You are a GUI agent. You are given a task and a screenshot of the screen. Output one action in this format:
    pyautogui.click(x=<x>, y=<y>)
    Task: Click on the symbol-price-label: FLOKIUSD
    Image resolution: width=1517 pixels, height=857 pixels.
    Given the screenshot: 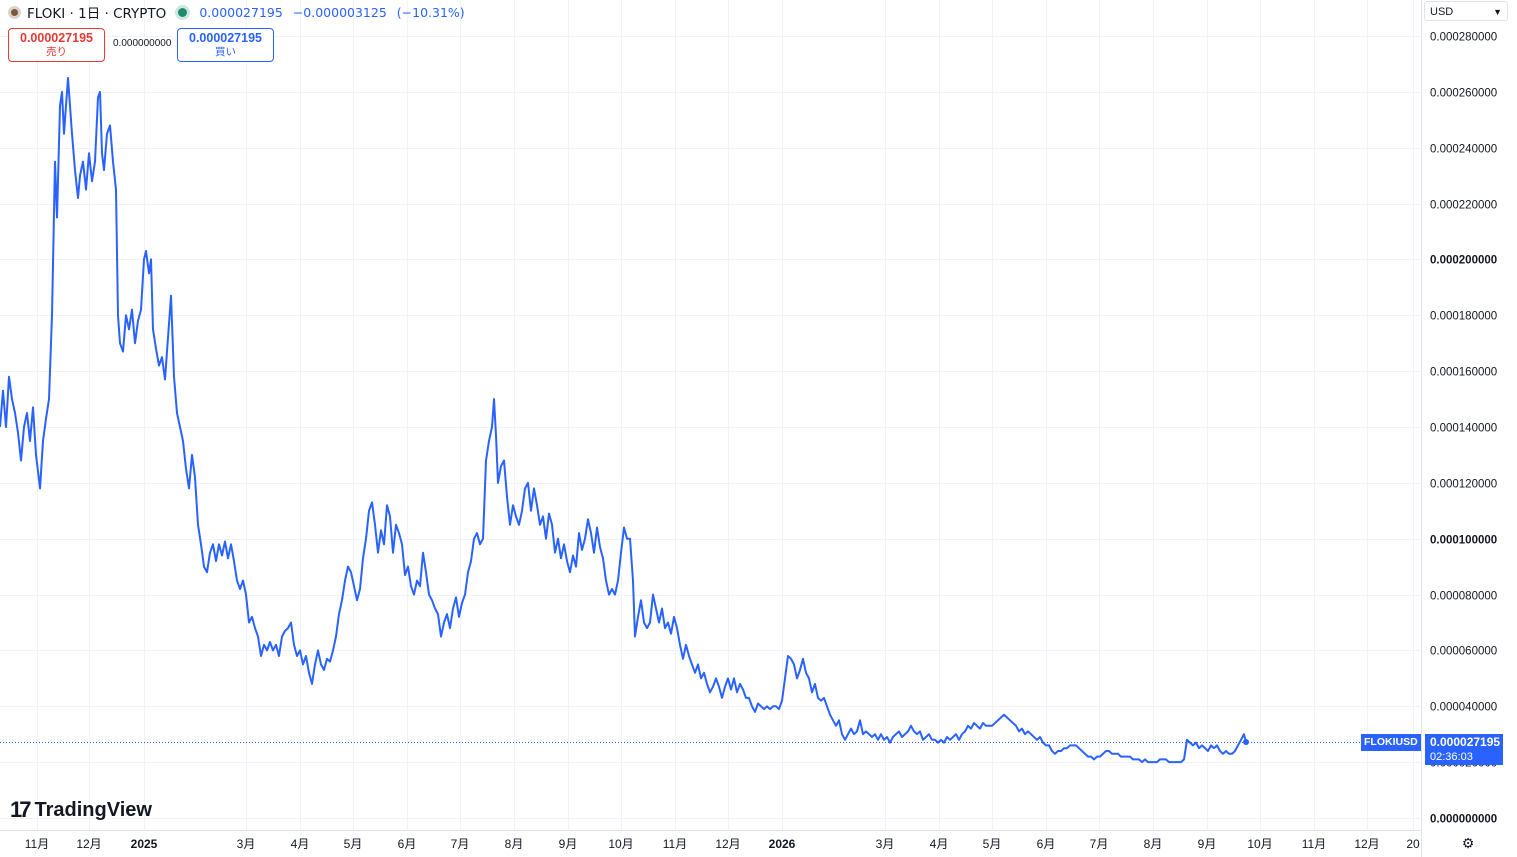 What is the action you would take?
    pyautogui.click(x=1391, y=742)
    